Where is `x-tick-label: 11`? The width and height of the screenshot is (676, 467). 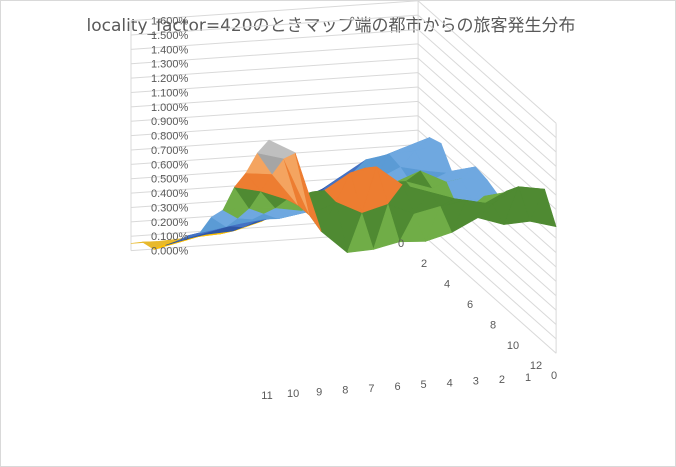
x-tick-label: 11 is located at coordinates (266, 396).